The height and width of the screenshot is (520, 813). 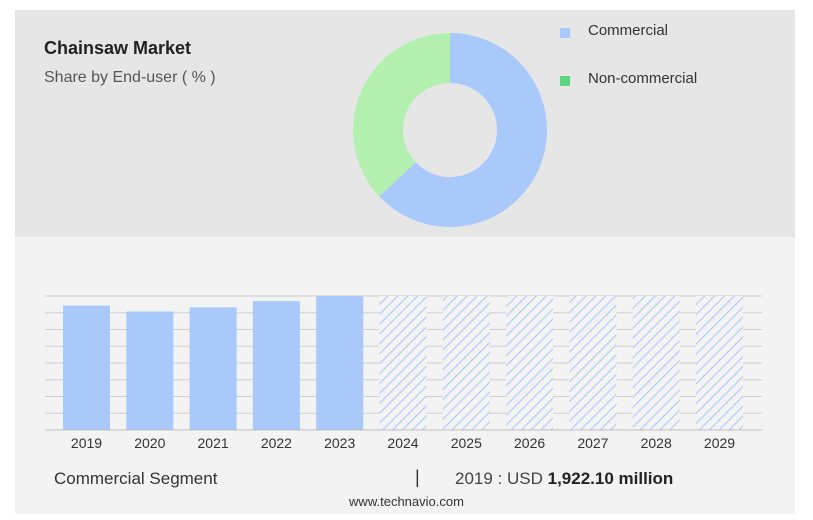 I want to click on bar-2019, so click(x=86, y=367).